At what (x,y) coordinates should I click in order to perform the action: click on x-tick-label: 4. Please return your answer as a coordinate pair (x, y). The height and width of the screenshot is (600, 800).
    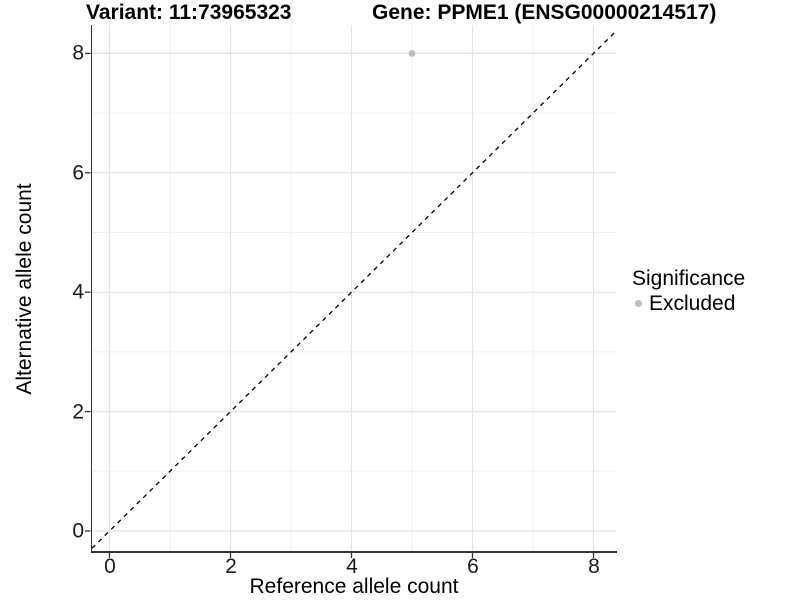
    Looking at the image, I should click on (352, 566).